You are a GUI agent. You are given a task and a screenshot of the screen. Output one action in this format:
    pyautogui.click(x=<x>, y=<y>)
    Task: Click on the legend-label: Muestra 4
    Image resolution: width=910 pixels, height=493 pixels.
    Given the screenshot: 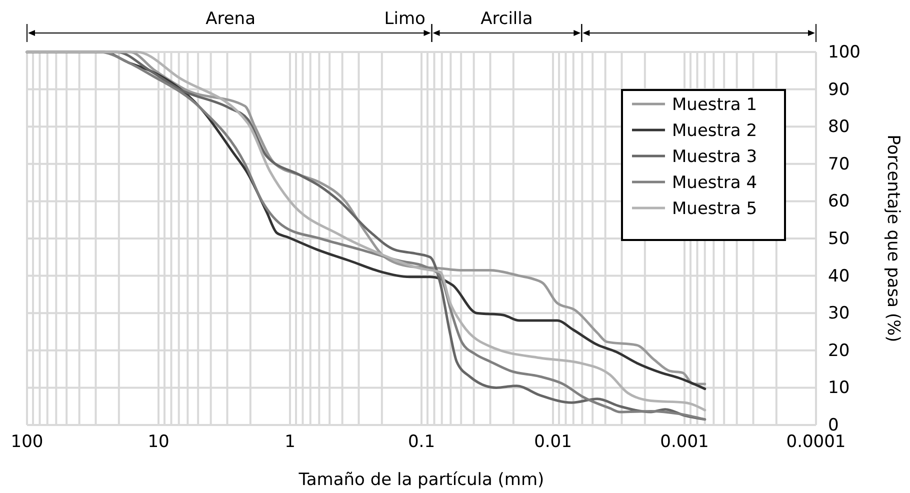 What is the action you would take?
    pyautogui.click(x=715, y=183)
    